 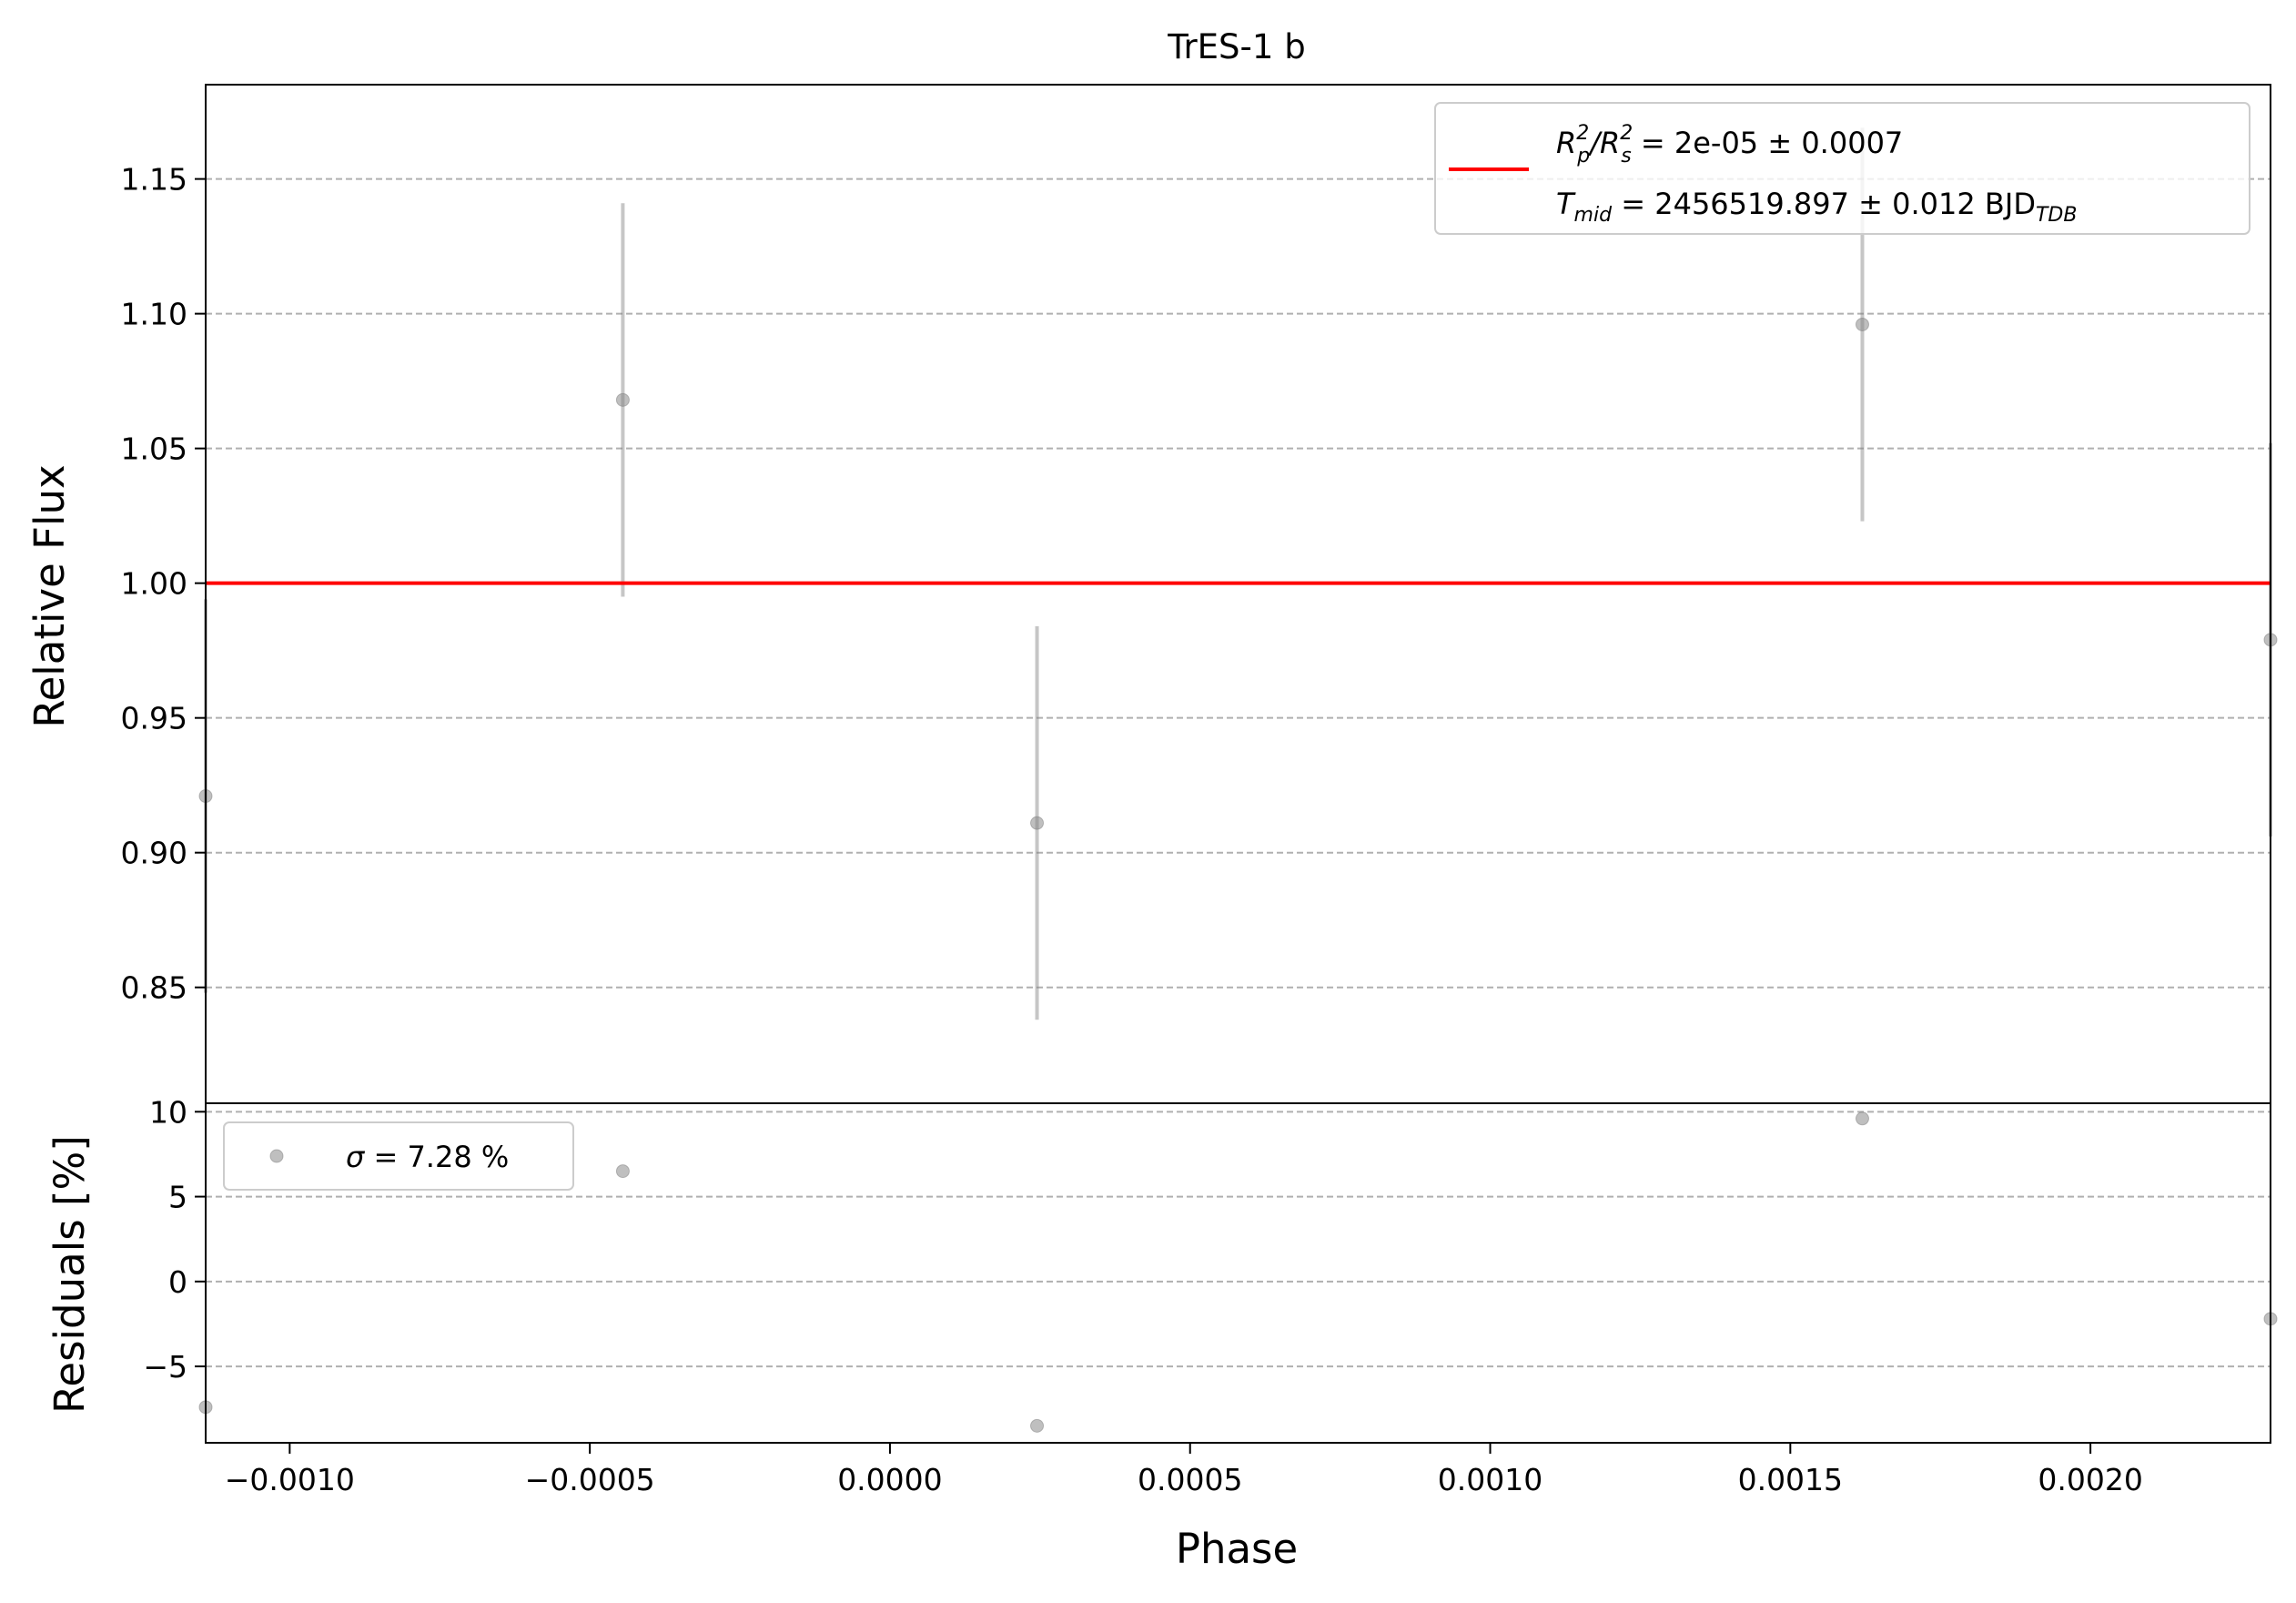 What do you see at coordinates (154, 988) in the screenshot?
I see `flux-y-tick-label: 0.85` at bounding box center [154, 988].